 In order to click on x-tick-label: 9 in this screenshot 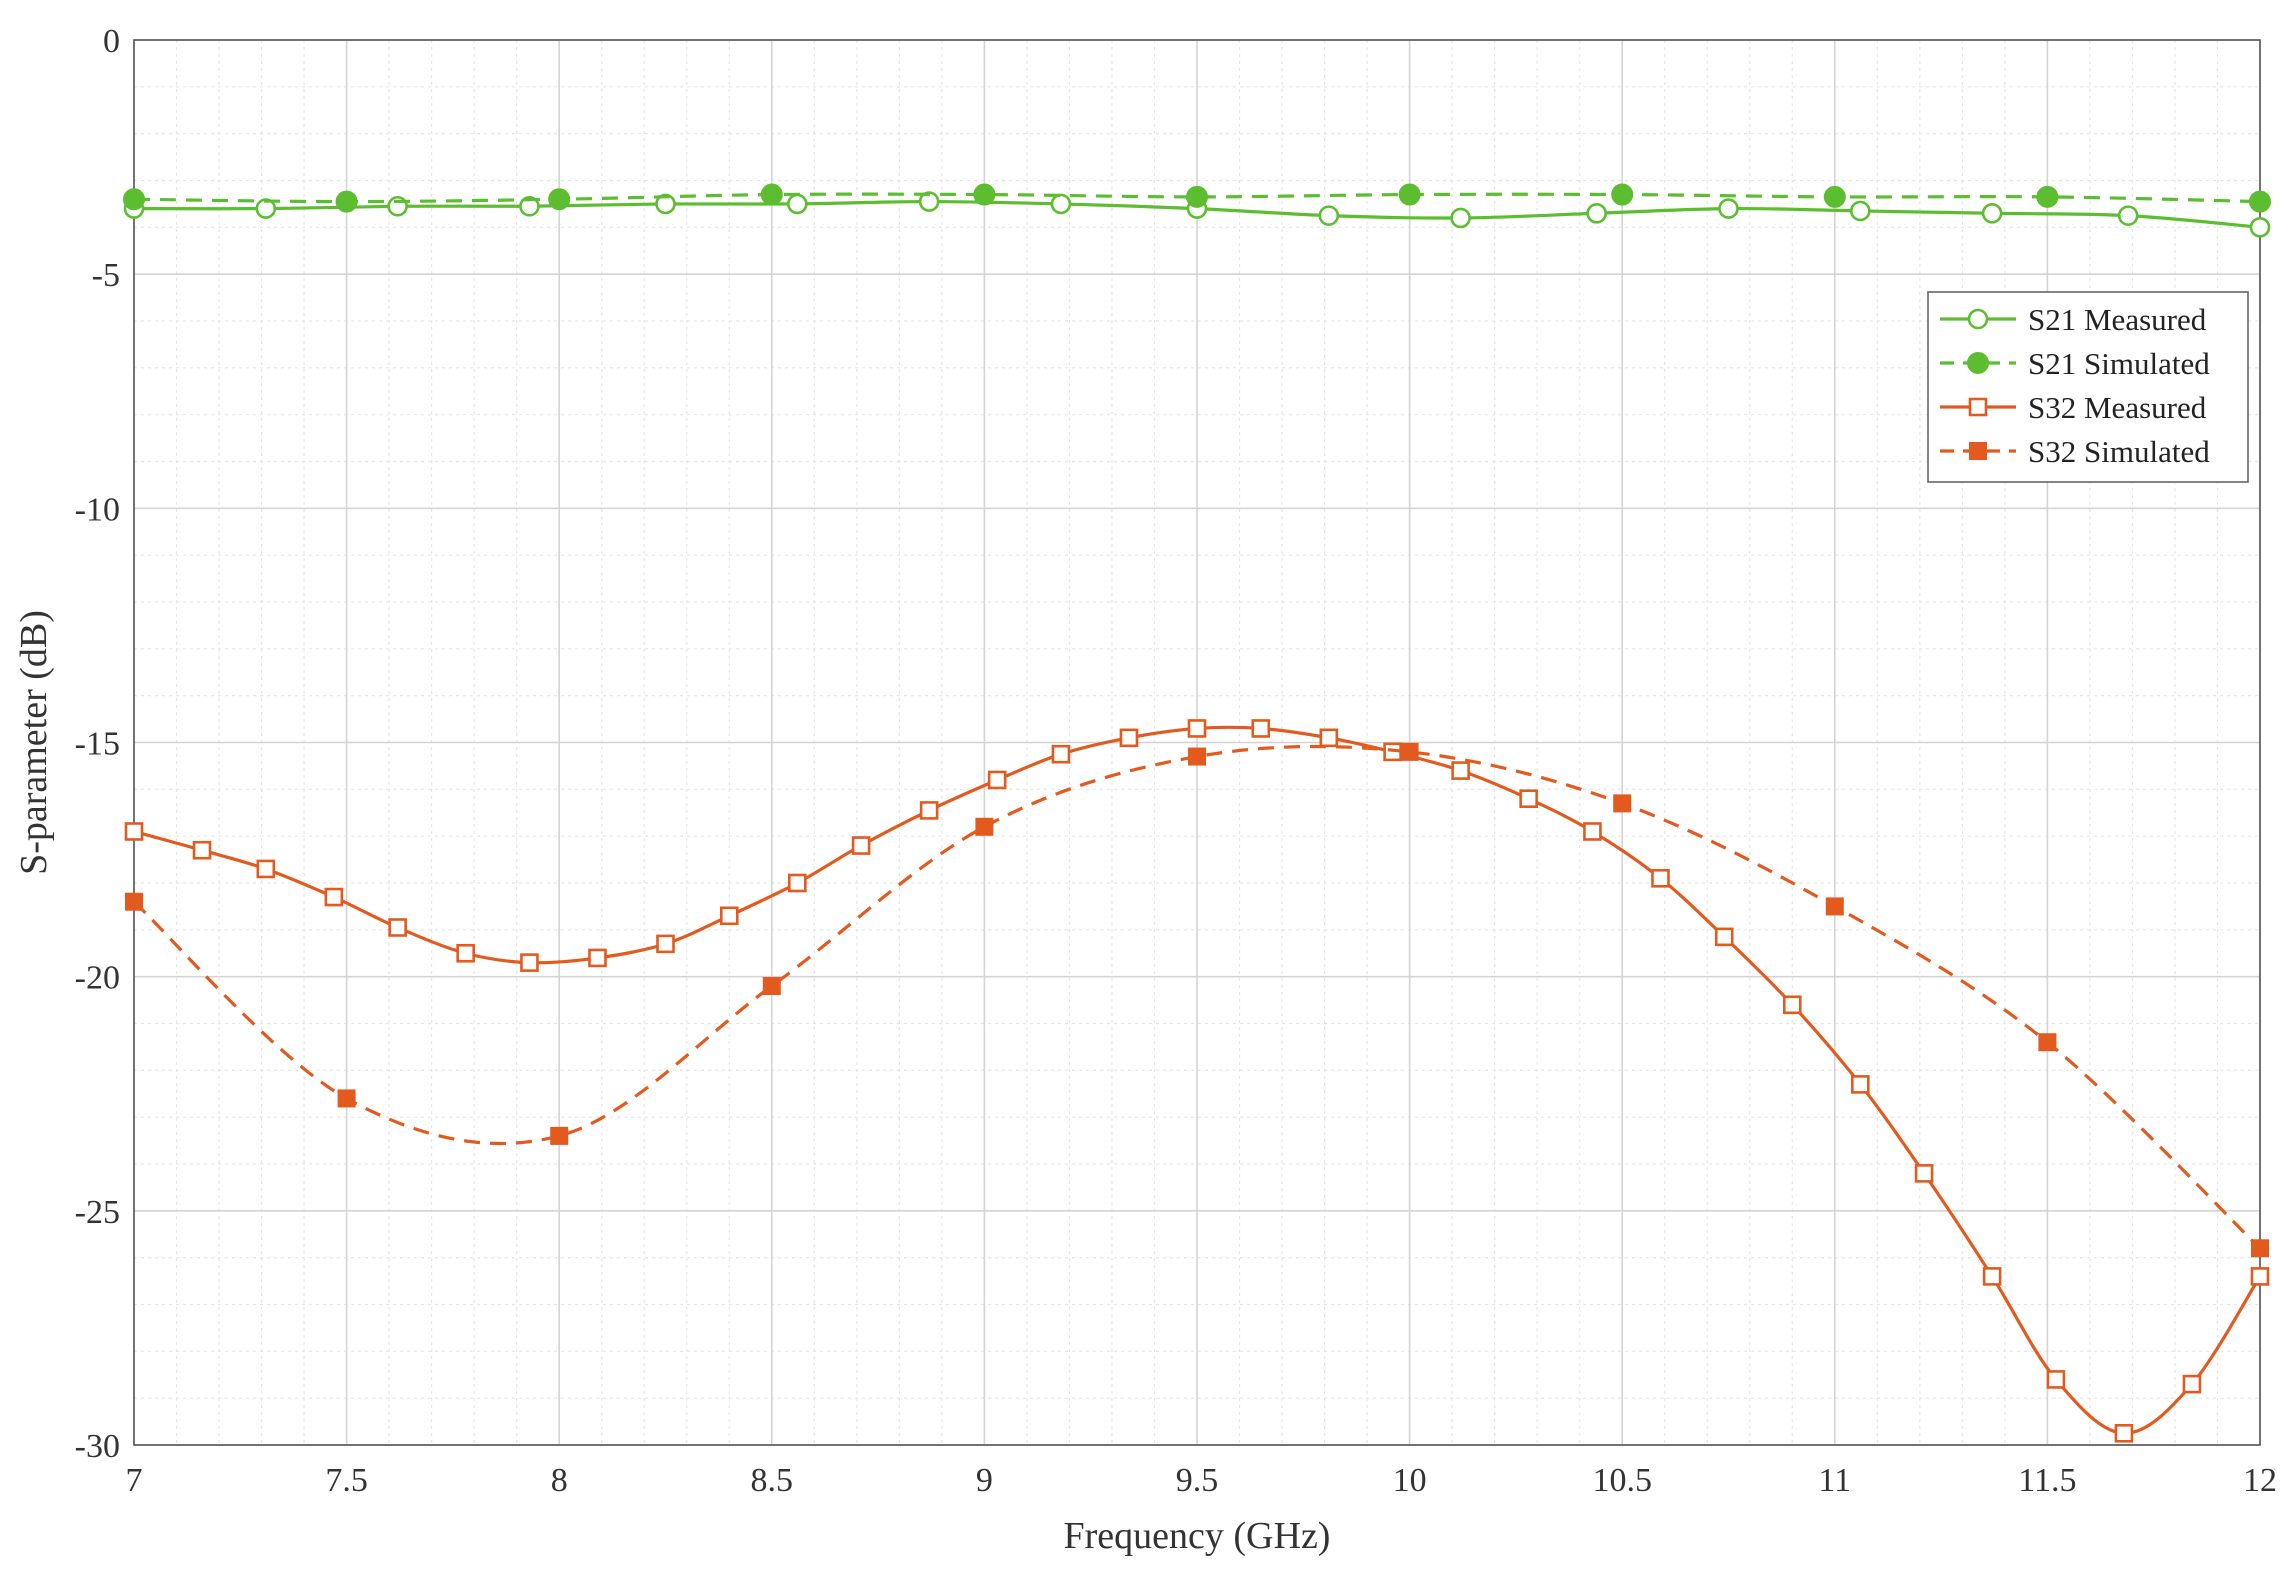, I will do `click(984, 1480)`.